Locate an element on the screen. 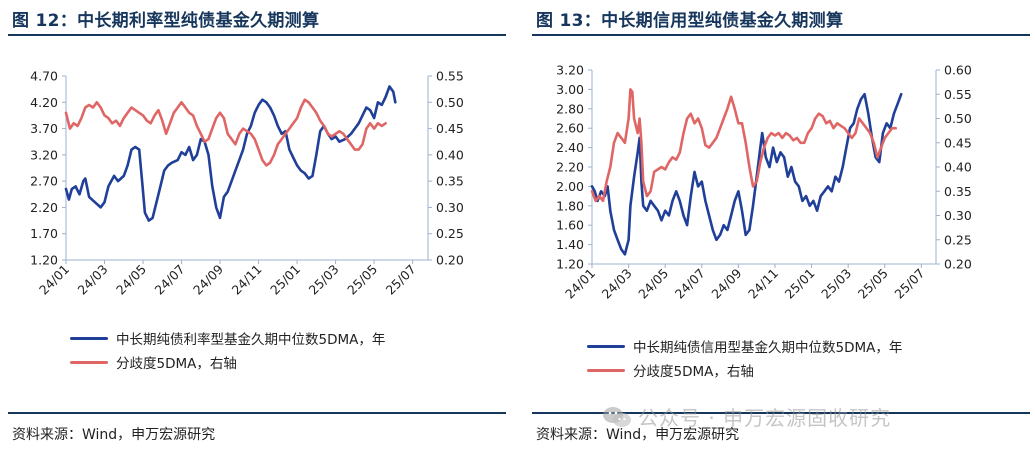  chart-legend: 中长期纯债信用型基金久期中位数5DMA，年 分歧度5DMA，右轴 is located at coordinates (744, 358).